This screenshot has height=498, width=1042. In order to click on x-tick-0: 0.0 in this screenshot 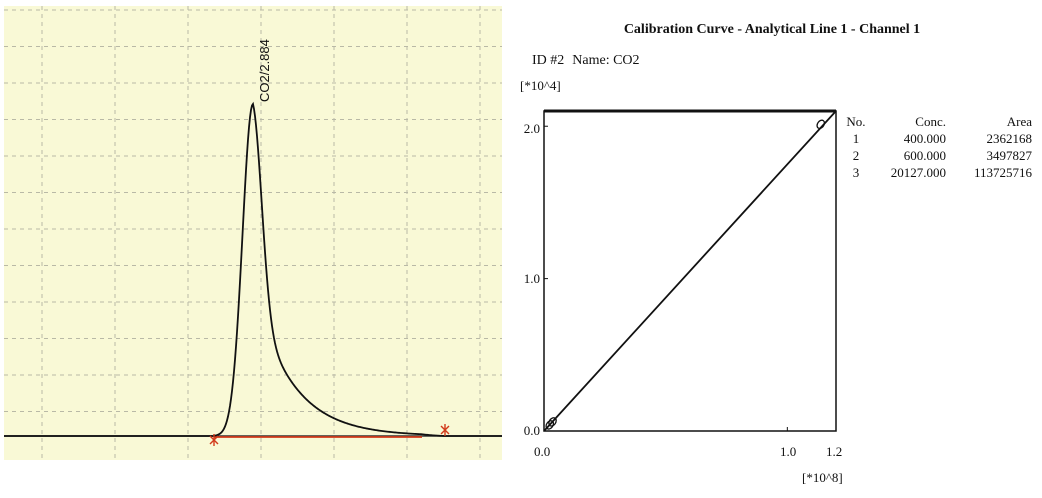, I will do `click(542, 451)`.